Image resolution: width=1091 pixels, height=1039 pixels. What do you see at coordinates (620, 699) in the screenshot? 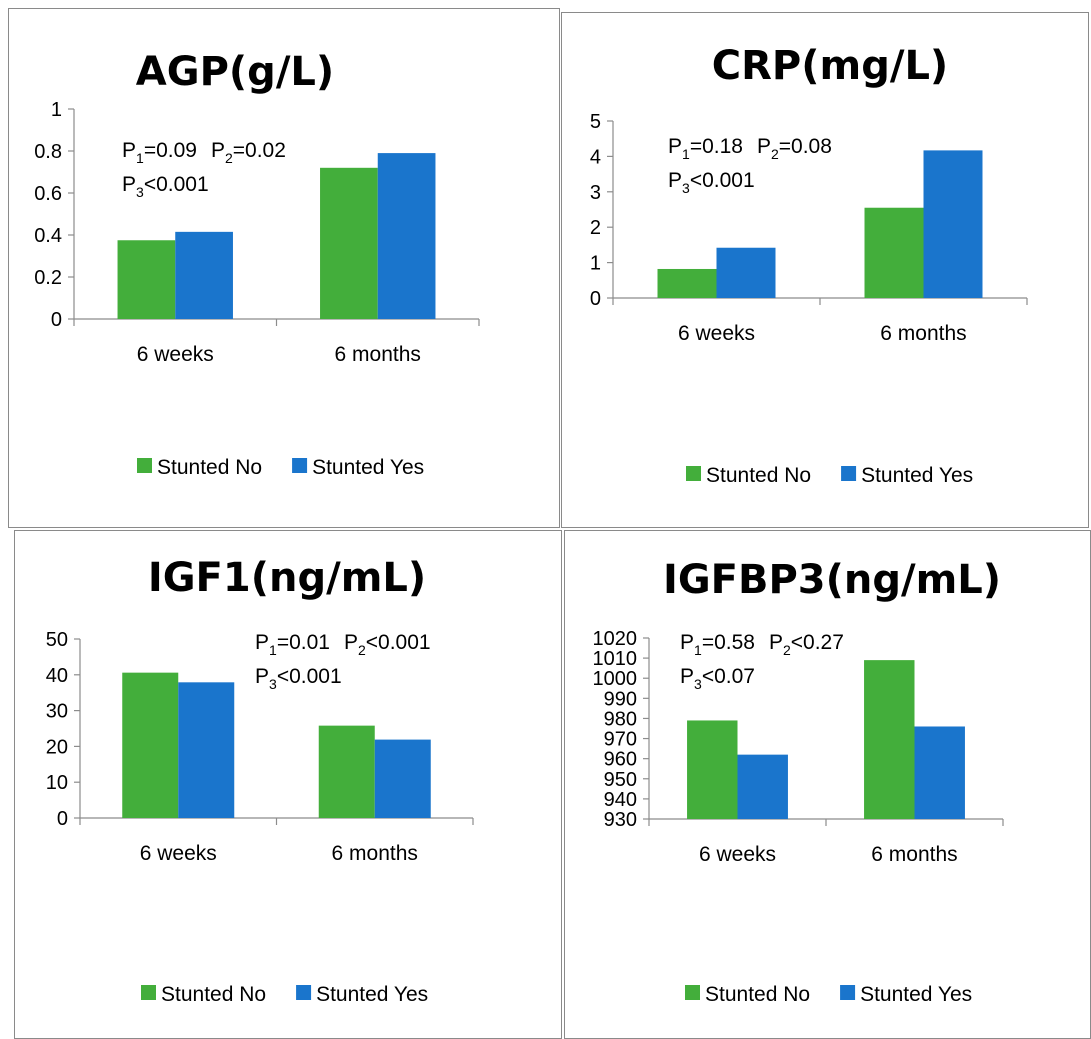
I see `y-tick-label: 990` at bounding box center [620, 699].